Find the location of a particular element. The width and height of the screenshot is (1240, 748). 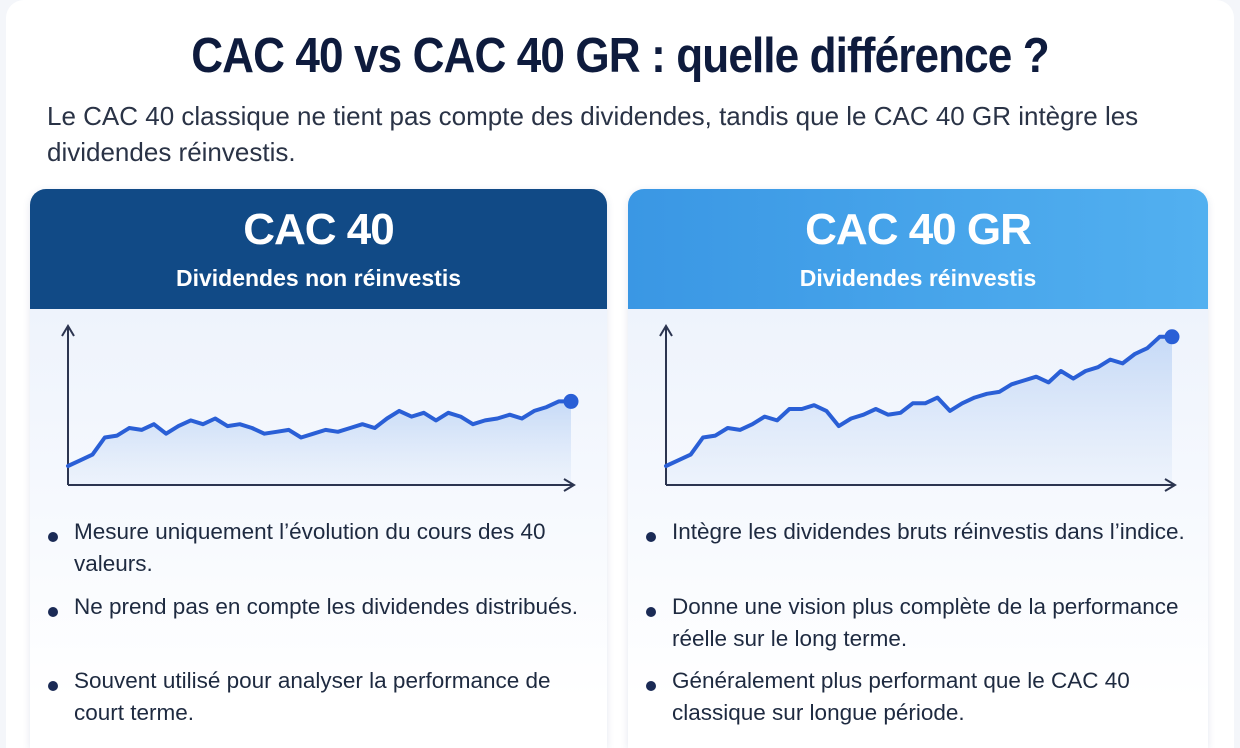

cac40-chart is located at coordinates (320, 408).